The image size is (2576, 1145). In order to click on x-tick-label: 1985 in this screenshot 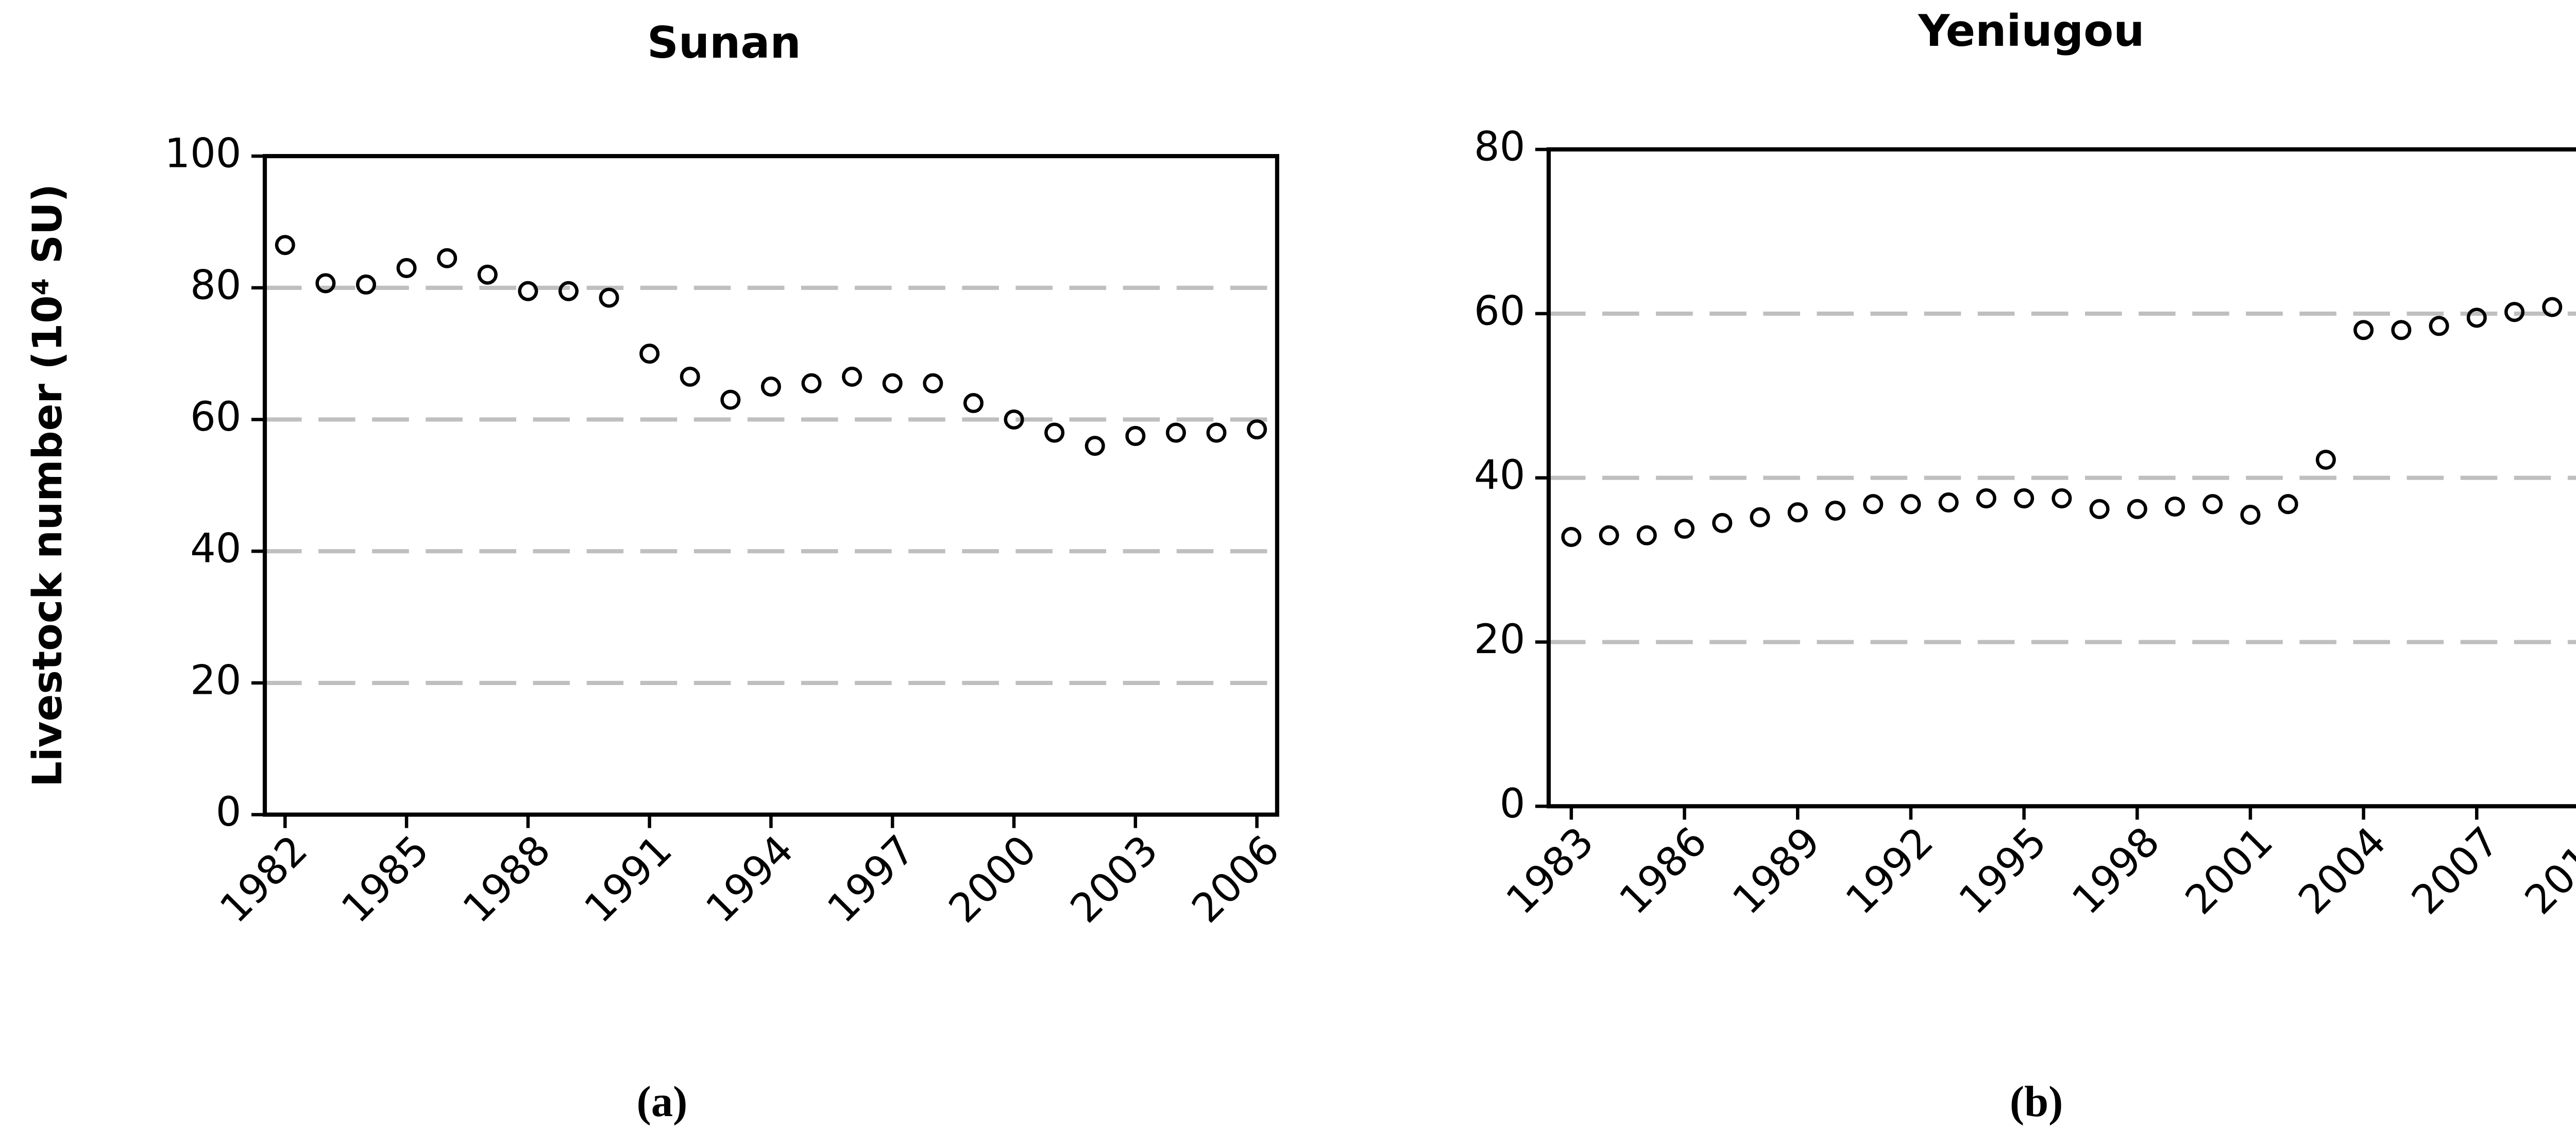, I will do `click(385, 879)`.